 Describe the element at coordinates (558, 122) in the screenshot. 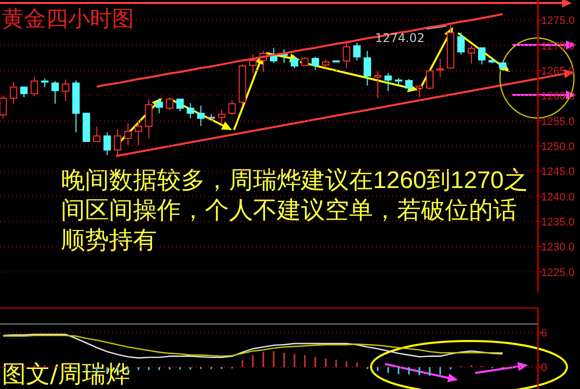

I see `y-tick-label: 1255.0` at that location.